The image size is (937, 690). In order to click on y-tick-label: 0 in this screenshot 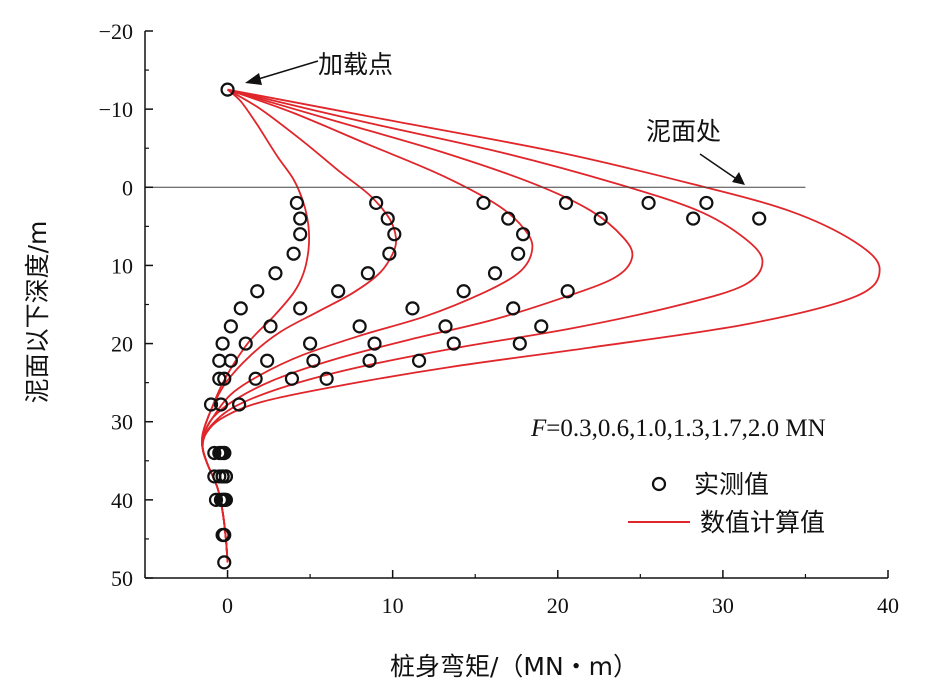, I will do `click(127, 187)`.